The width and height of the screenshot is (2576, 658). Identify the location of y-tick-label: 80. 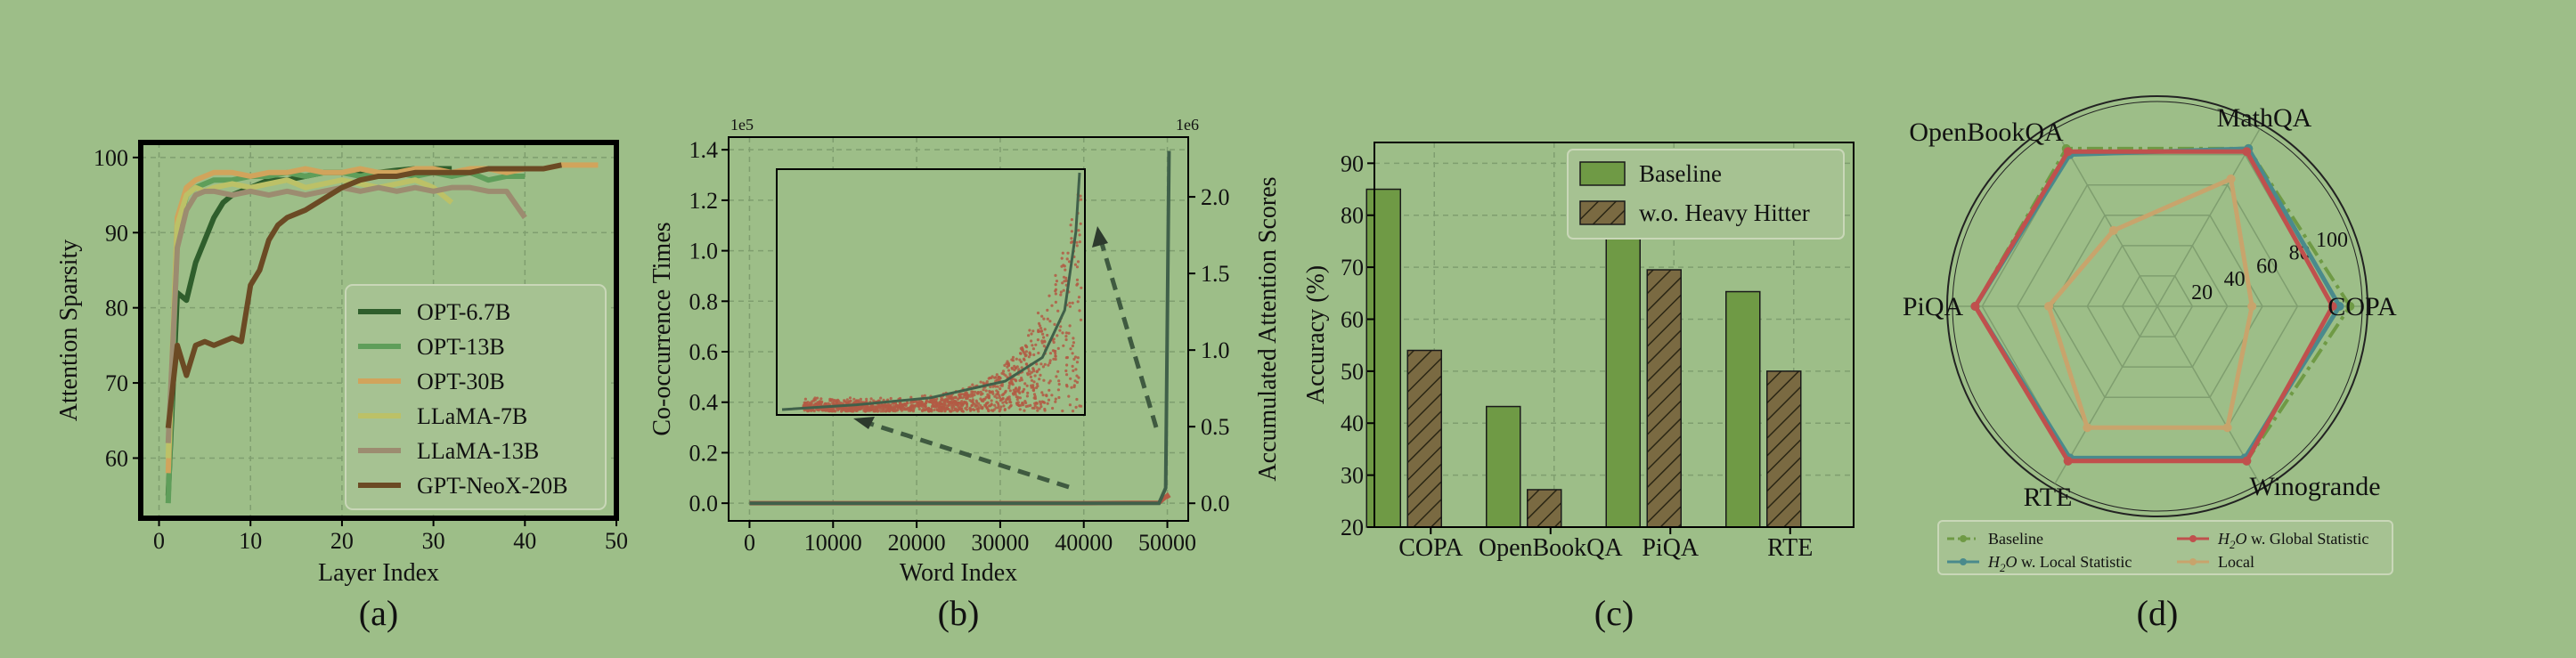
(117, 308).